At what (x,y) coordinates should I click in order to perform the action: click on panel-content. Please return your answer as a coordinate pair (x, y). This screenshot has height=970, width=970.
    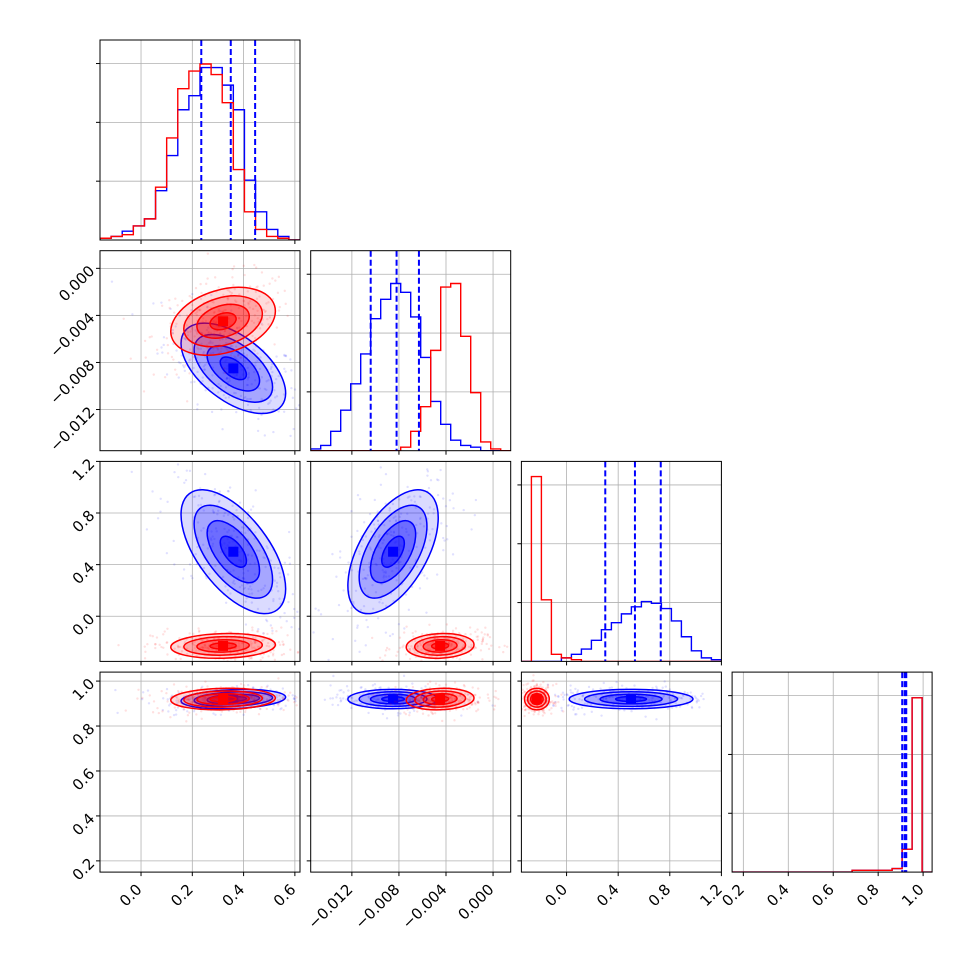
    Looking at the image, I should click on (216, 700).